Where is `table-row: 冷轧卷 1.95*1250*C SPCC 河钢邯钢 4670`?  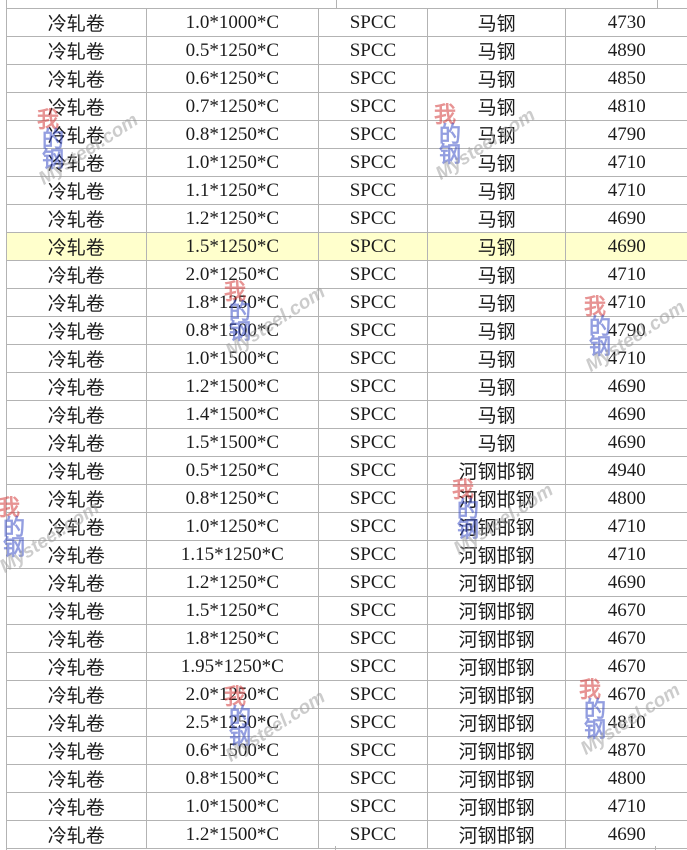 table-row: 冷轧卷 1.95*1250*C SPCC 河钢邯钢 4670 is located at coordinates (346, 666).